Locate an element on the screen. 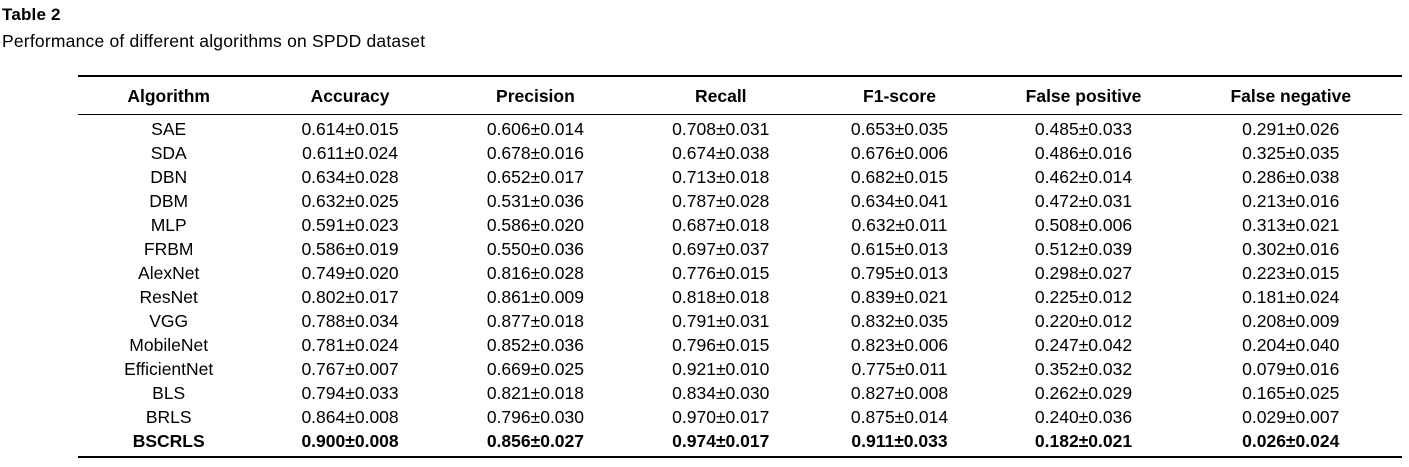 The image size is (1409, 467). metric-value: 0.508±0.006 is located at coordinates (1083, 225).